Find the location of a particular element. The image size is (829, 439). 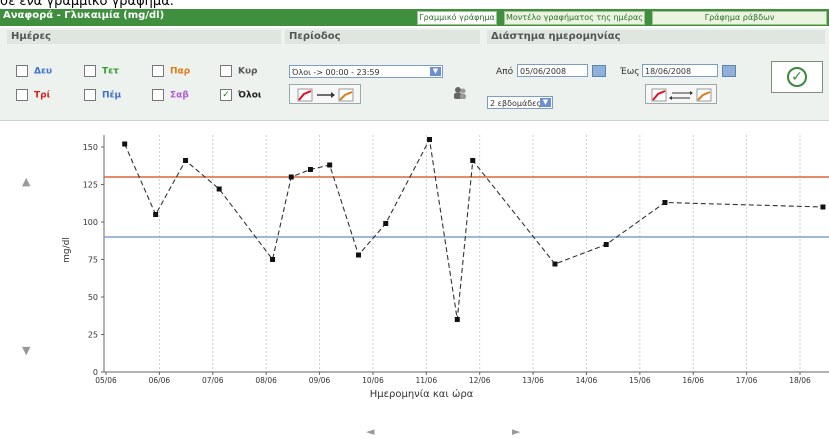

day-checkbox-thu: Πέμ is located at coordinates (102, 95).